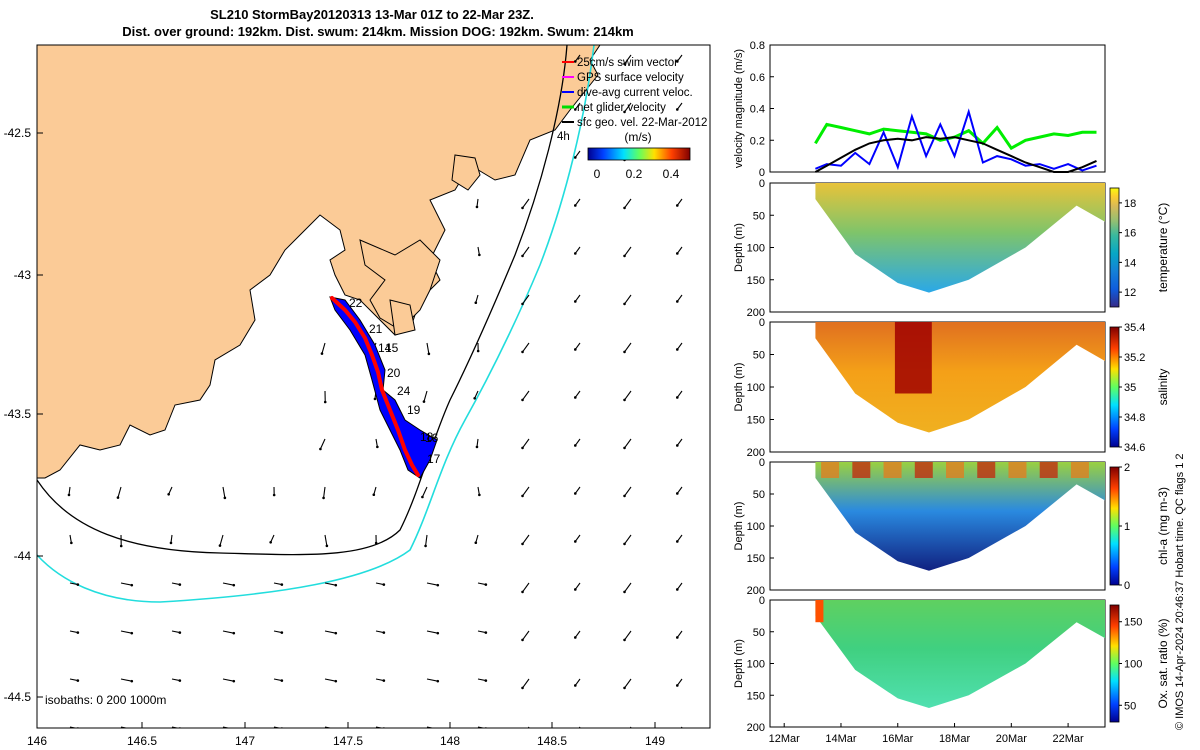  Describe the element at coordinates (627, 63) in the screenshot. I see `legend-swim-vector: 25cm/s swim vector` at that location.